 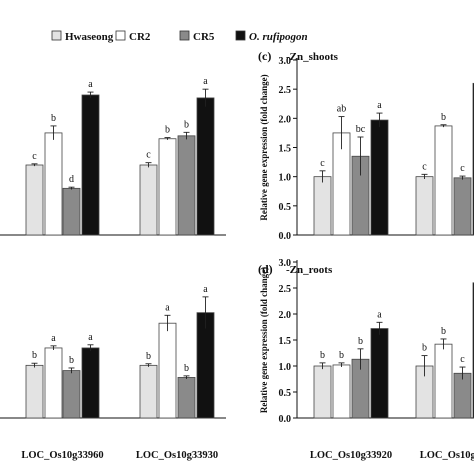 I want to click on significance-letter: bc, so click(x=361, y=129).